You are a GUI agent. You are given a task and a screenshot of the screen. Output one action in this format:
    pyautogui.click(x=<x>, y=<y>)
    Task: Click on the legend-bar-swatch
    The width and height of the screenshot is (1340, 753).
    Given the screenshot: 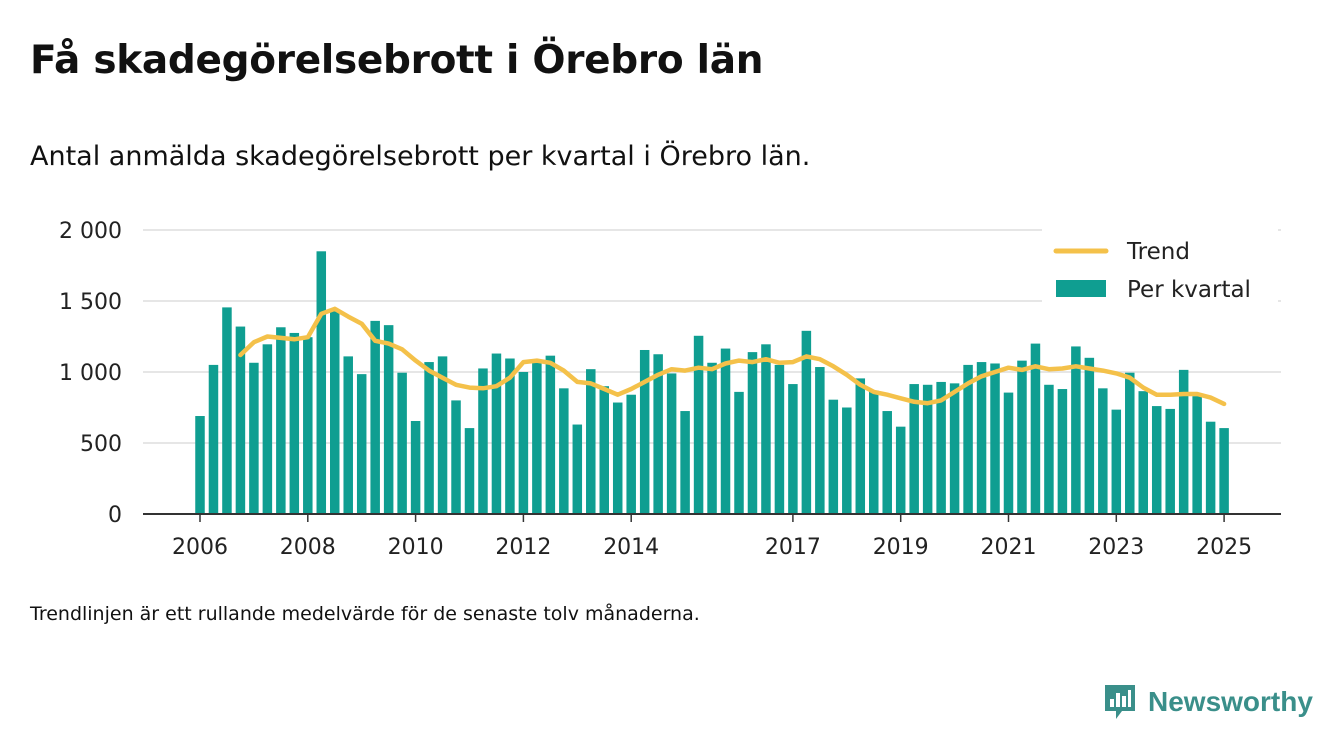 What is the action you would take?
    pyautogui.click(x=1081, y=288)
    